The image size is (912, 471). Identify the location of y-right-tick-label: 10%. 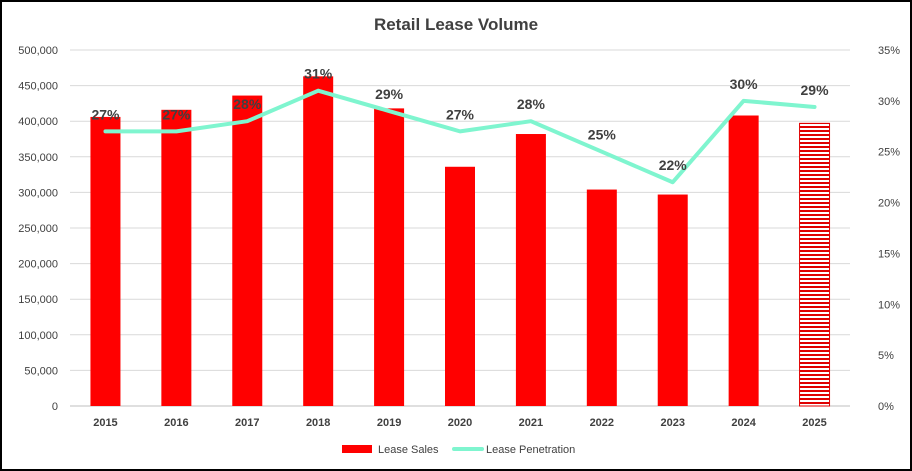
(889, 305).